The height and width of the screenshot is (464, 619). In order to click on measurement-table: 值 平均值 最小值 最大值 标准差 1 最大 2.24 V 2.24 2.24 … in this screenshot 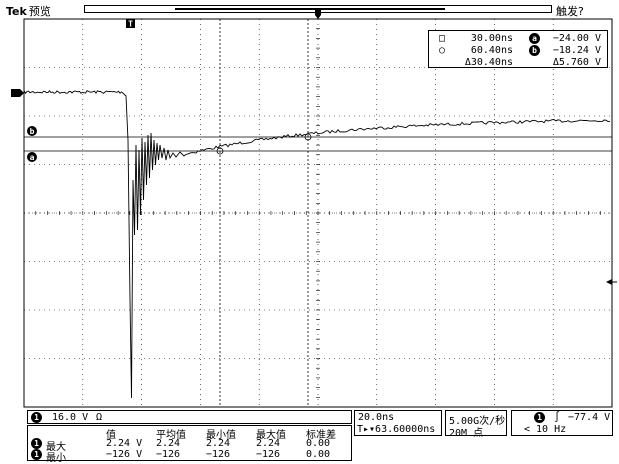, I will do `click(189, 444)`.